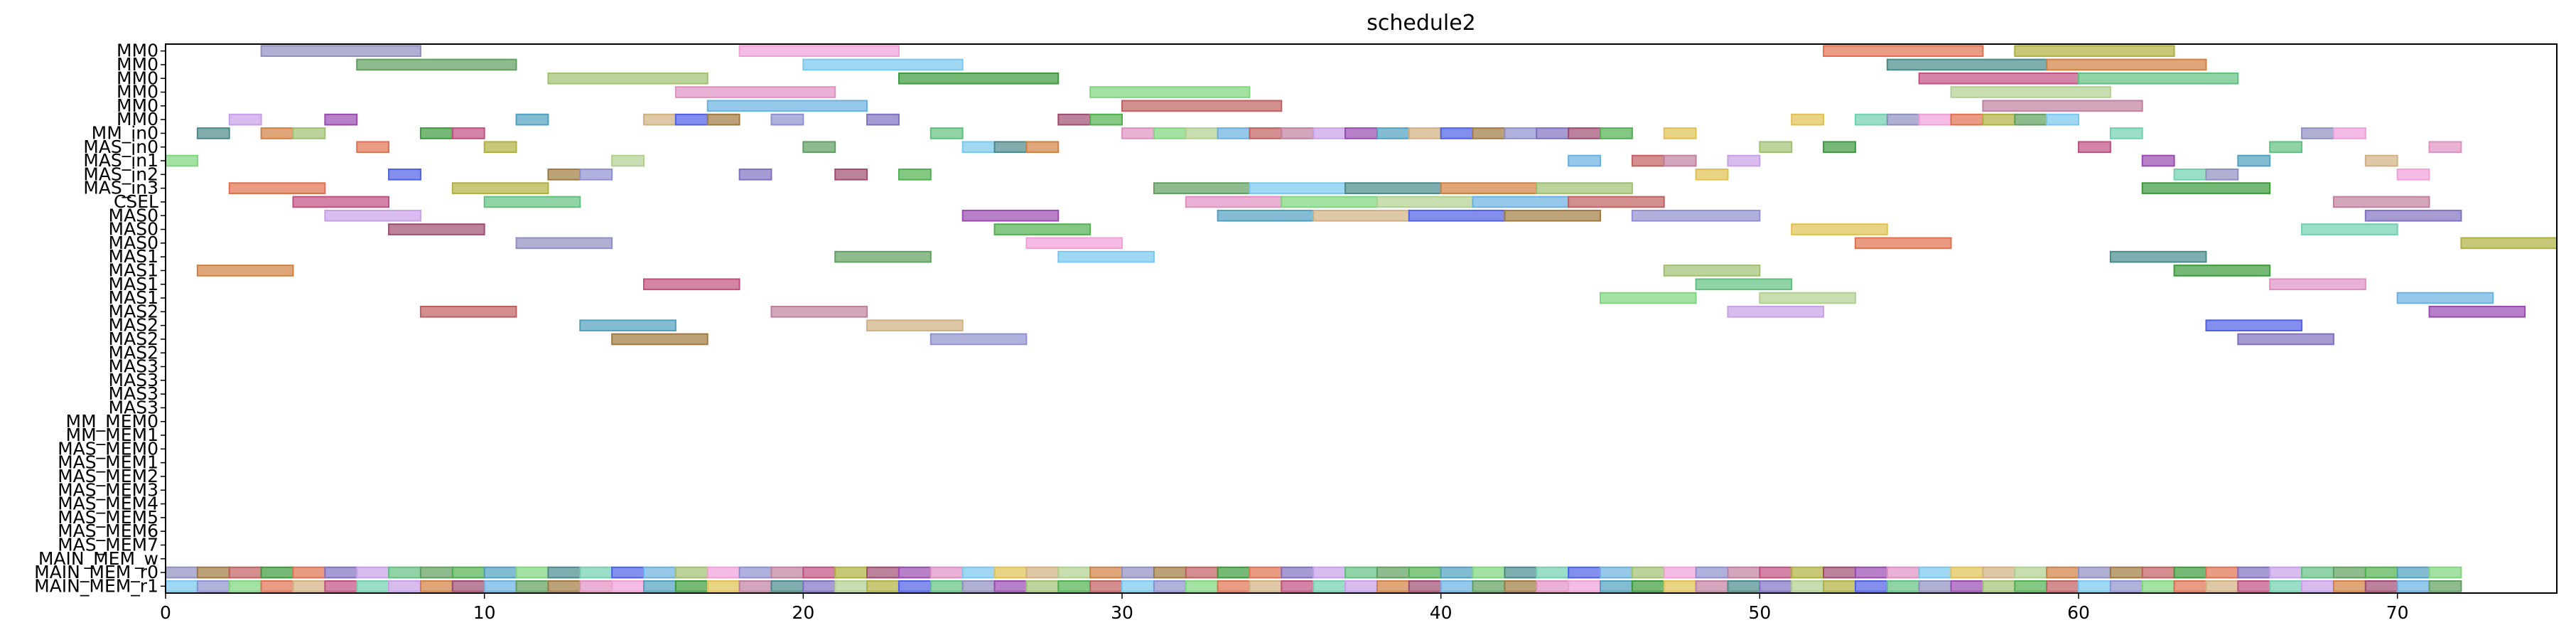 The width and height of the screenshot is (2576, 640). I want to click on y-tick-label: MAS_MEM7, so click(108, 544).